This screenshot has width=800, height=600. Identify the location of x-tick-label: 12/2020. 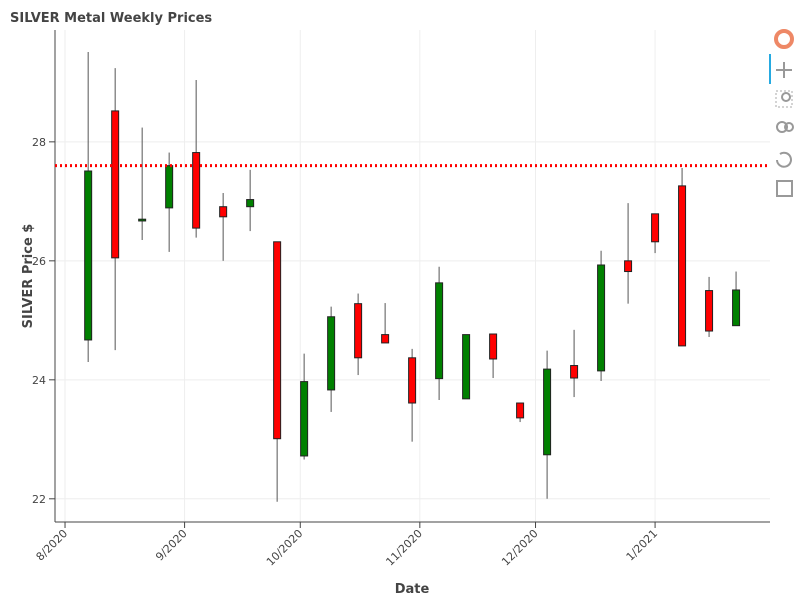
(520, 548).